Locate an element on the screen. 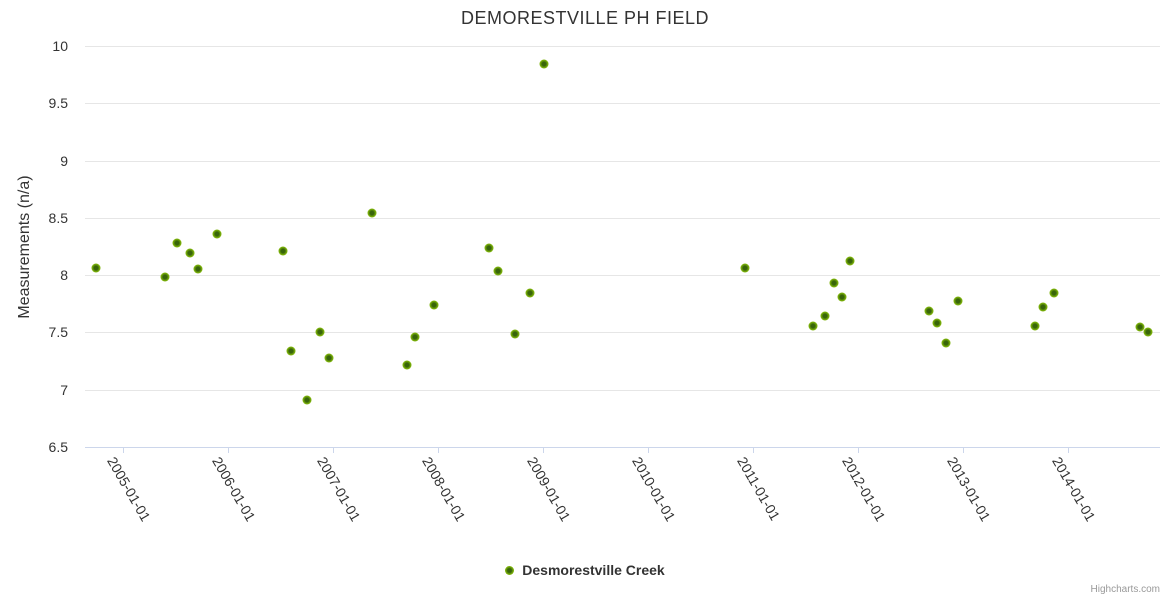 The height and width of the screenshot is (600, 1170). legend-item: Desmorestville Creek is located at coordinates (585, 570).